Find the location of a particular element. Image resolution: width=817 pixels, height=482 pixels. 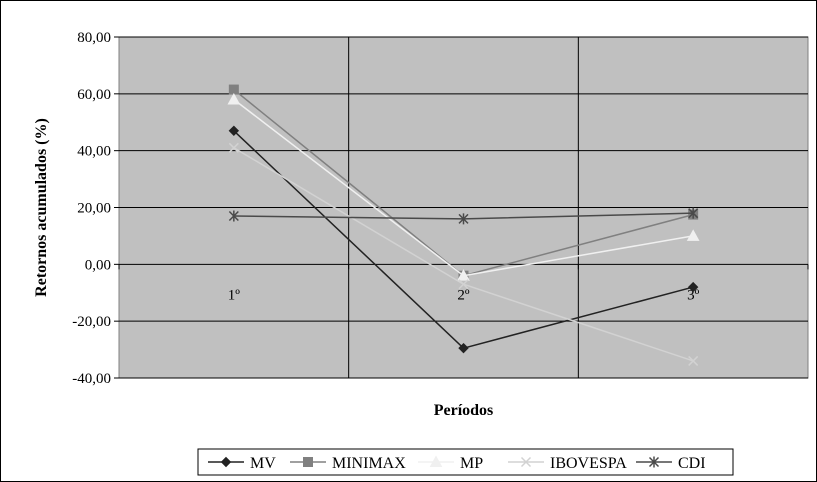

y-axis-tick-labels: -40,00 -20,00 0,00 20,00 40,00 60,00 80,00 is located at coordinates (95, 208).